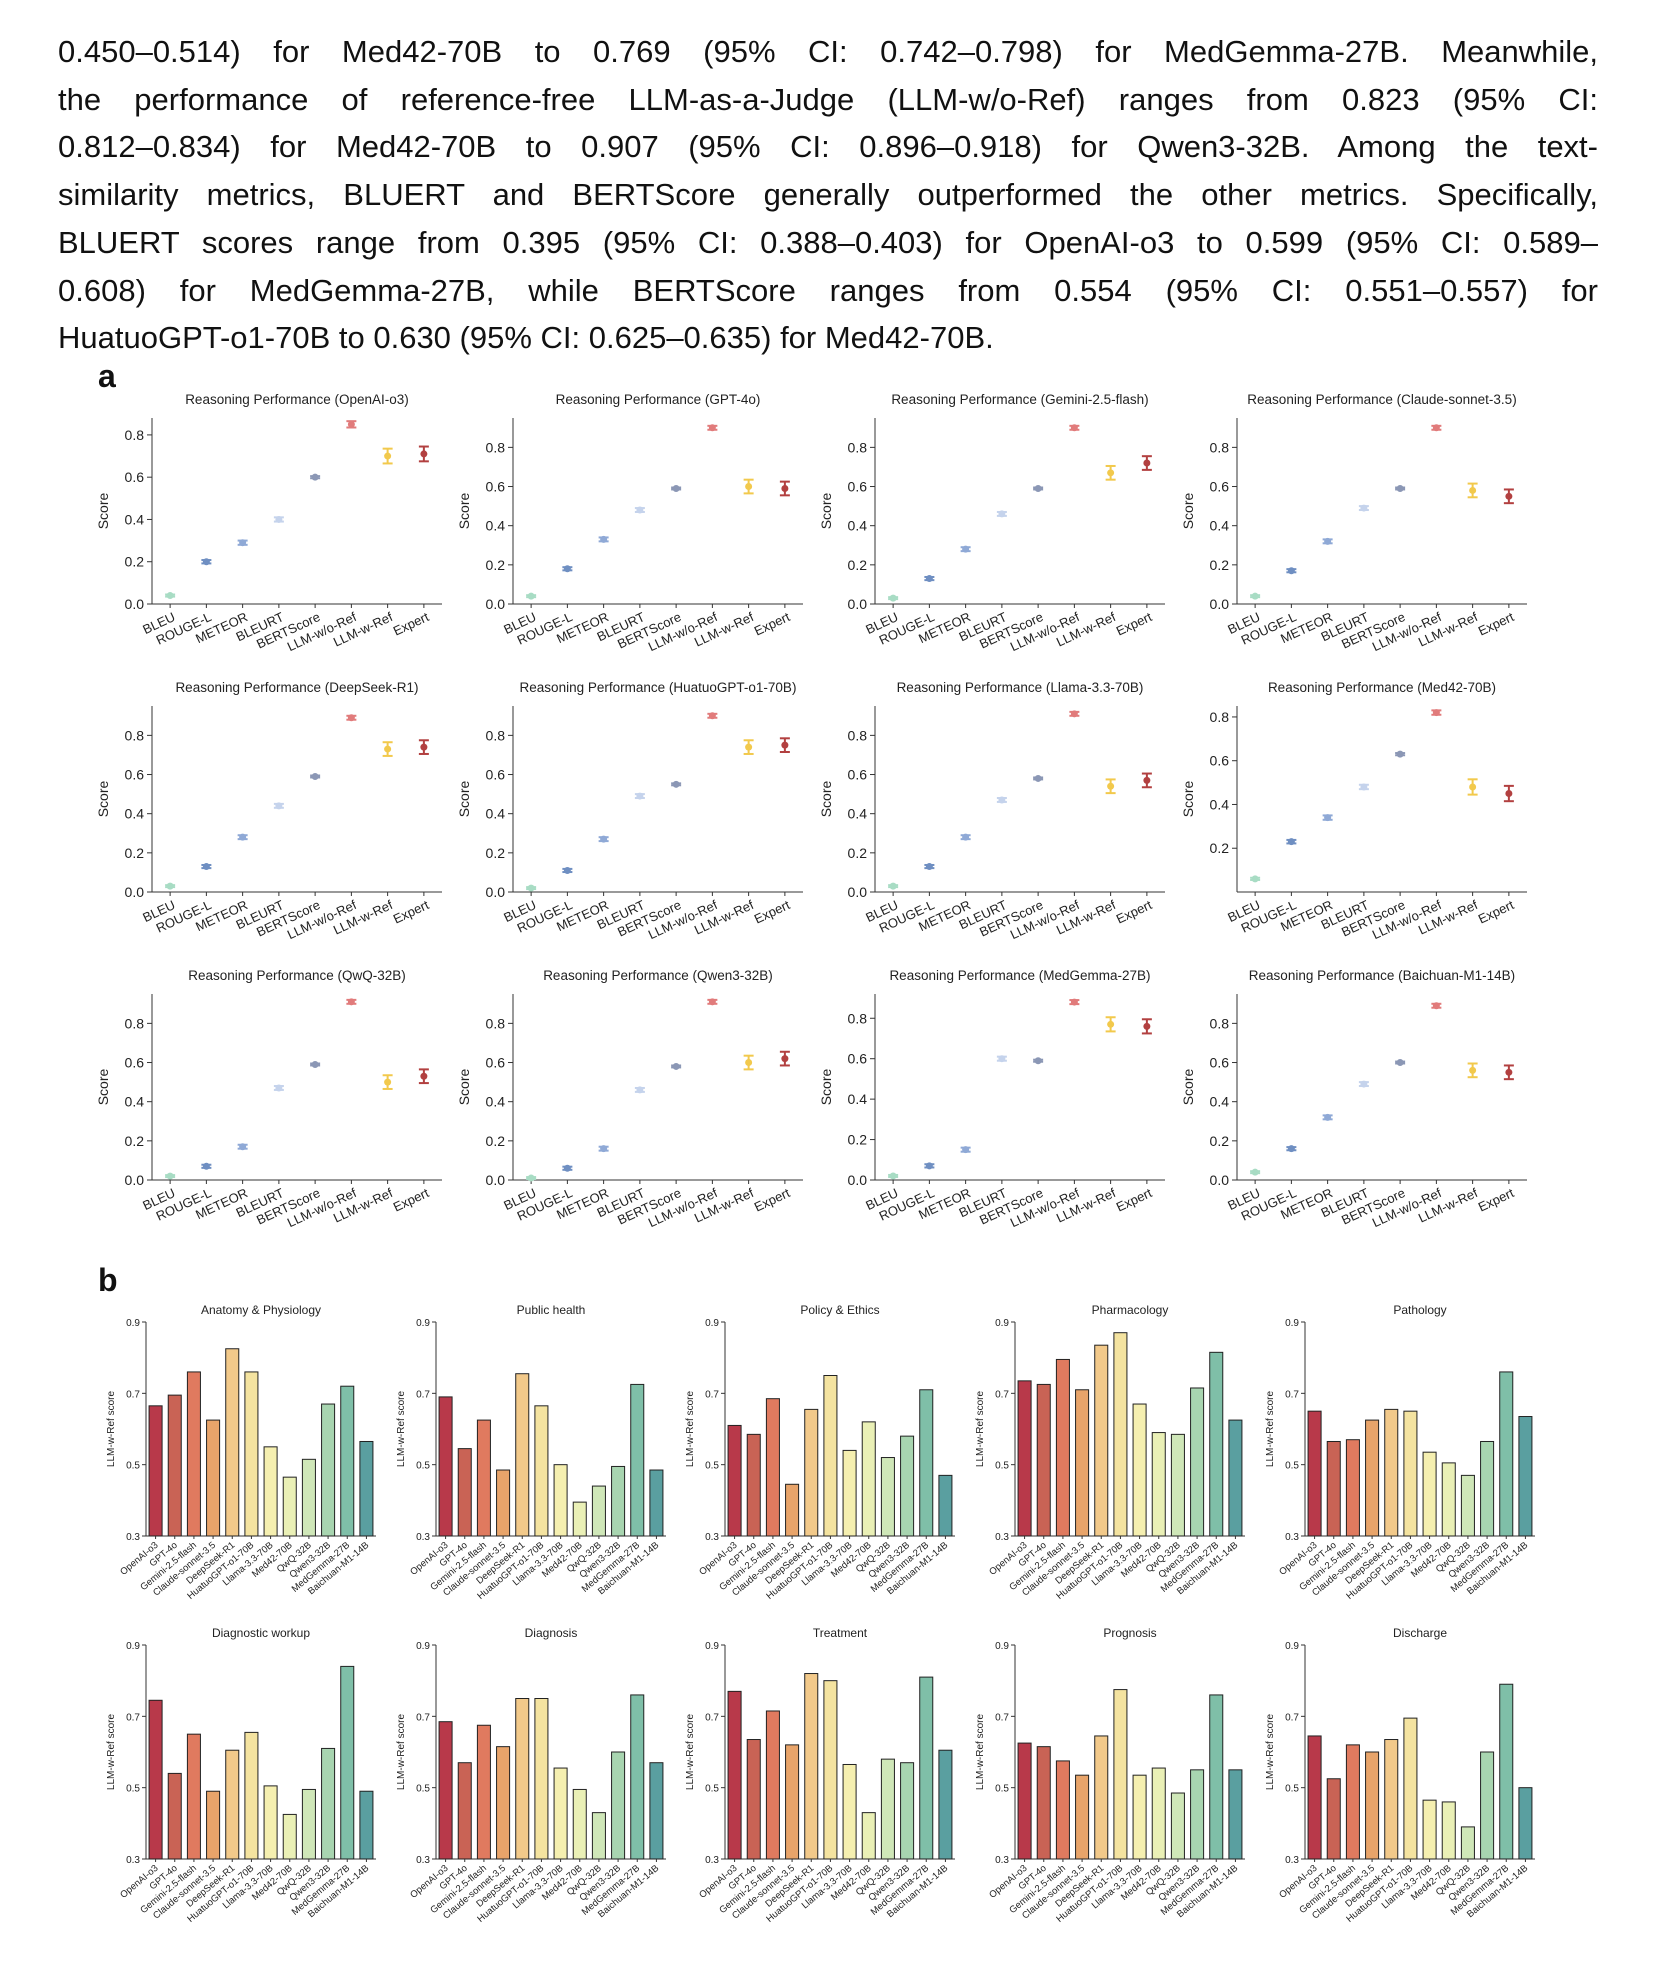 The image size is (1663, 1973). What do you see at coordinates (423, 1717) in the screenshot?
I see `y-tick-label: 0.7` at bounding box center [423, 1717].